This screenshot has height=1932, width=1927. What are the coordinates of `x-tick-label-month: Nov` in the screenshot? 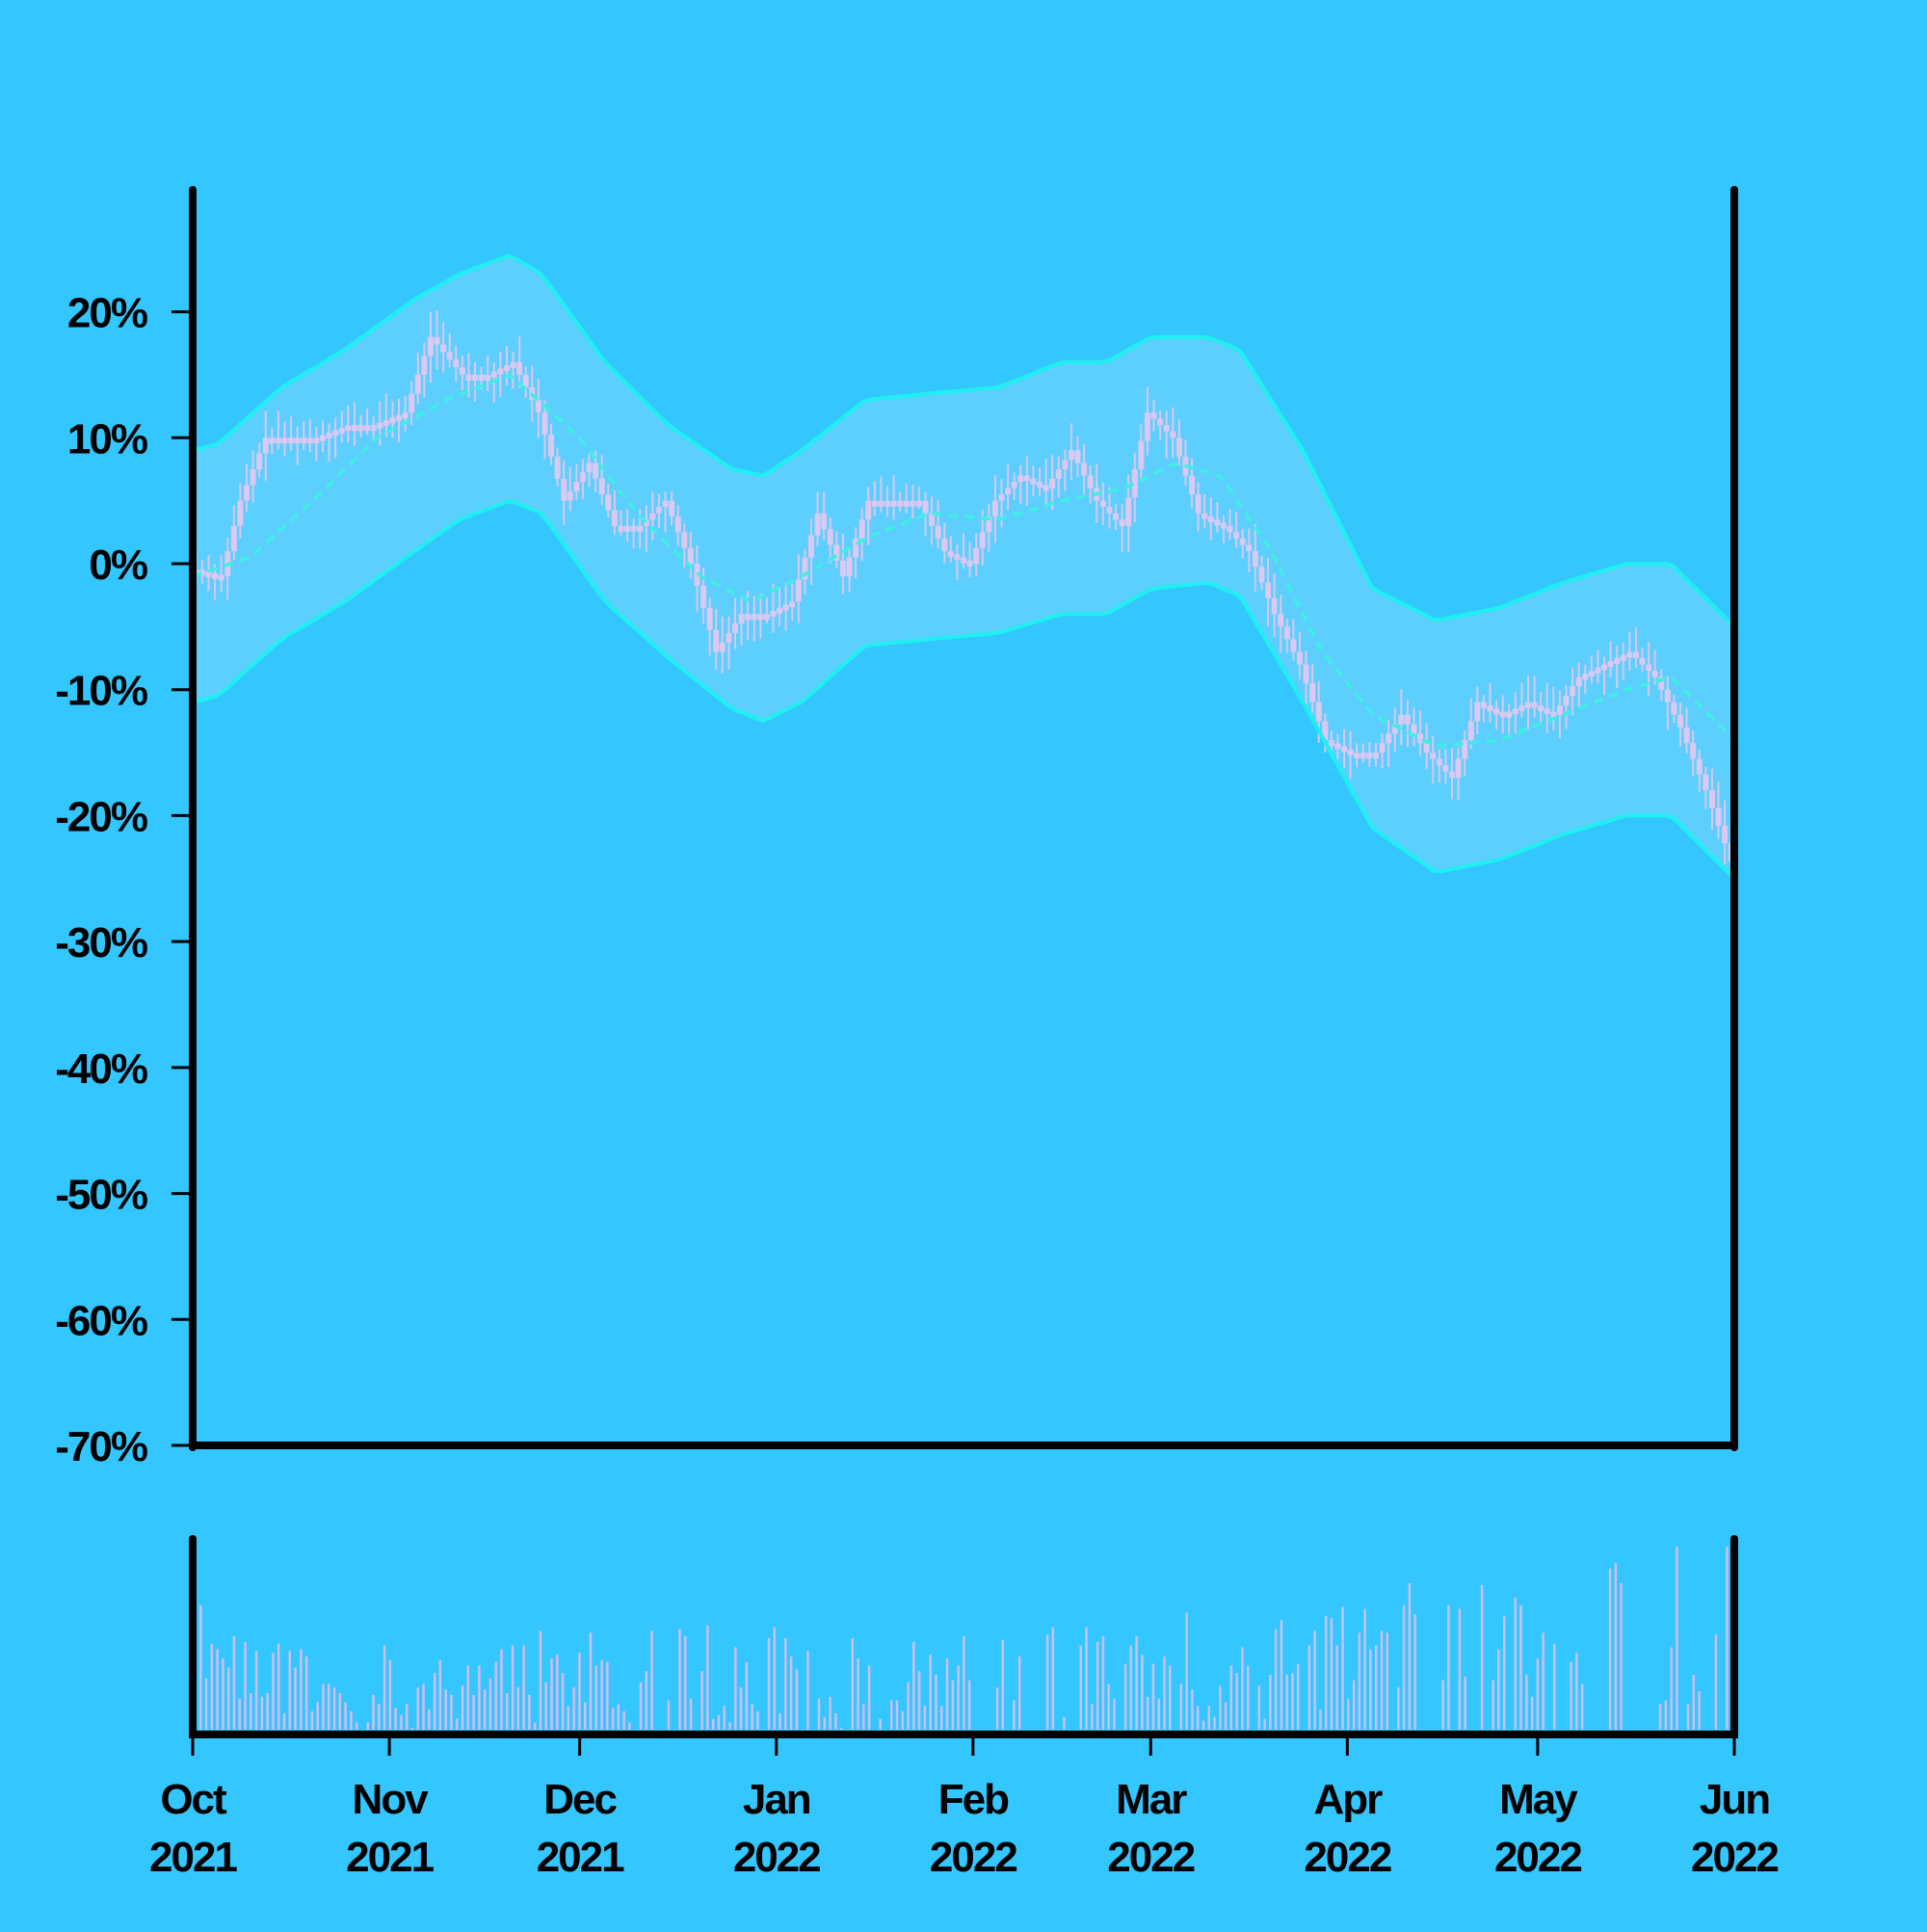 It's located at (391, 1799).